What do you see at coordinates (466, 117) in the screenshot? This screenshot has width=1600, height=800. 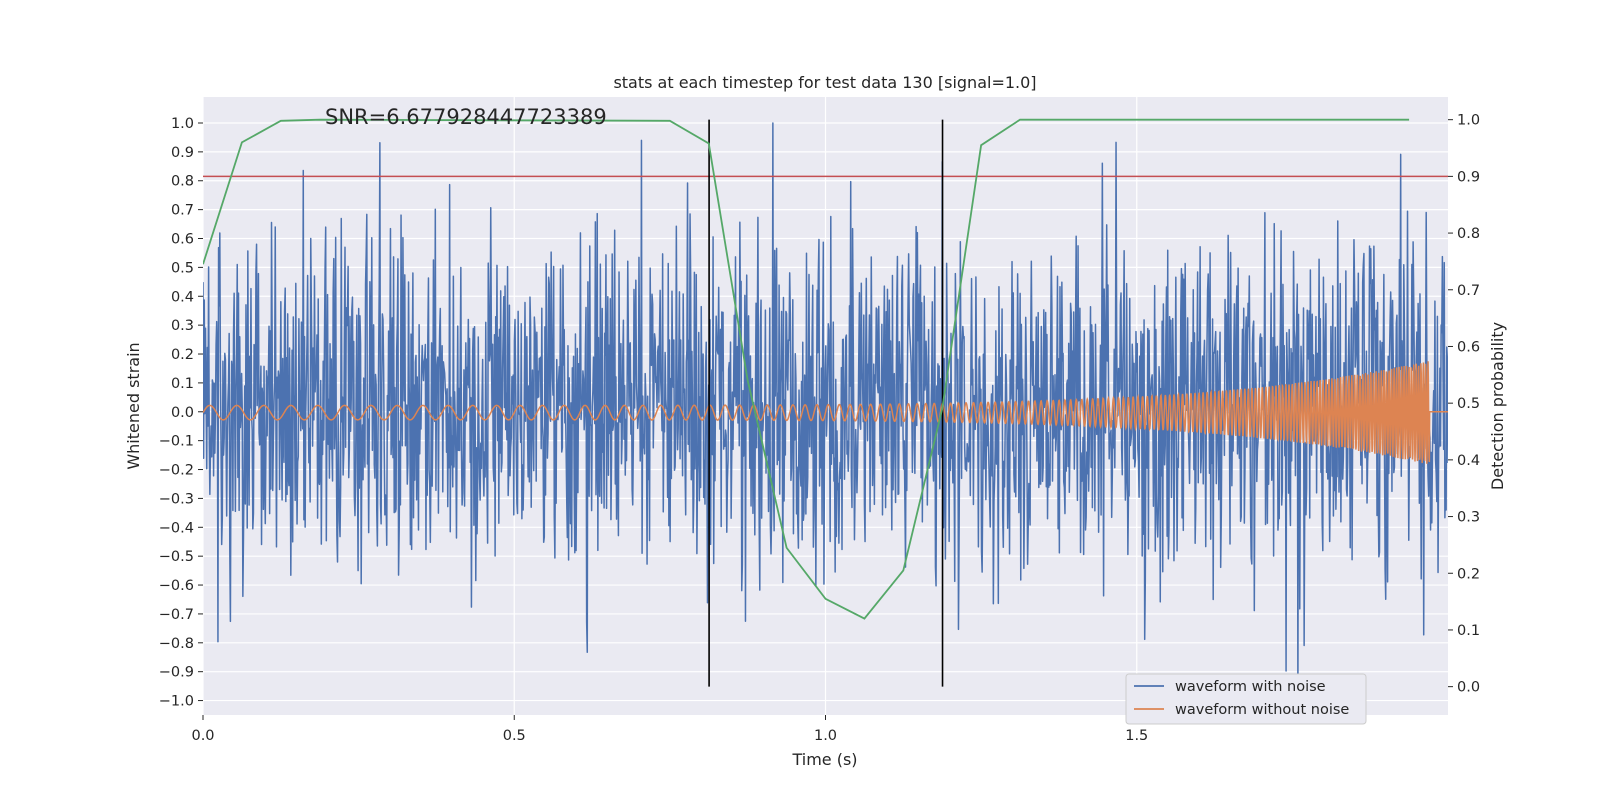 I see `snr-annotation: SNR=6.677928447723389` at bounding box center [466, 117].